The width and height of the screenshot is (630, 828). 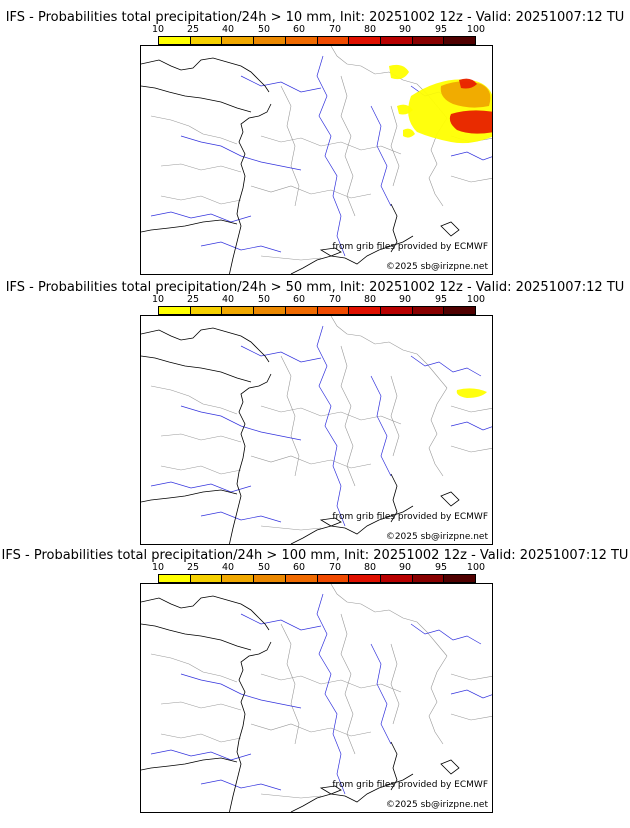 I want to click on colorbar-tick: 95, so click(x=441, y=29).